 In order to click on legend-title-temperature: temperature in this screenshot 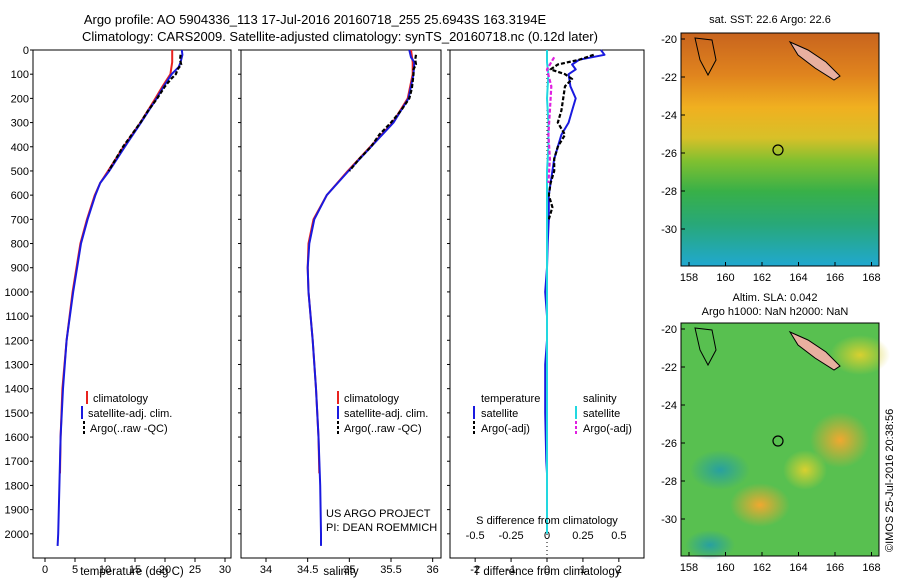, I will do `click(510, 399)`.